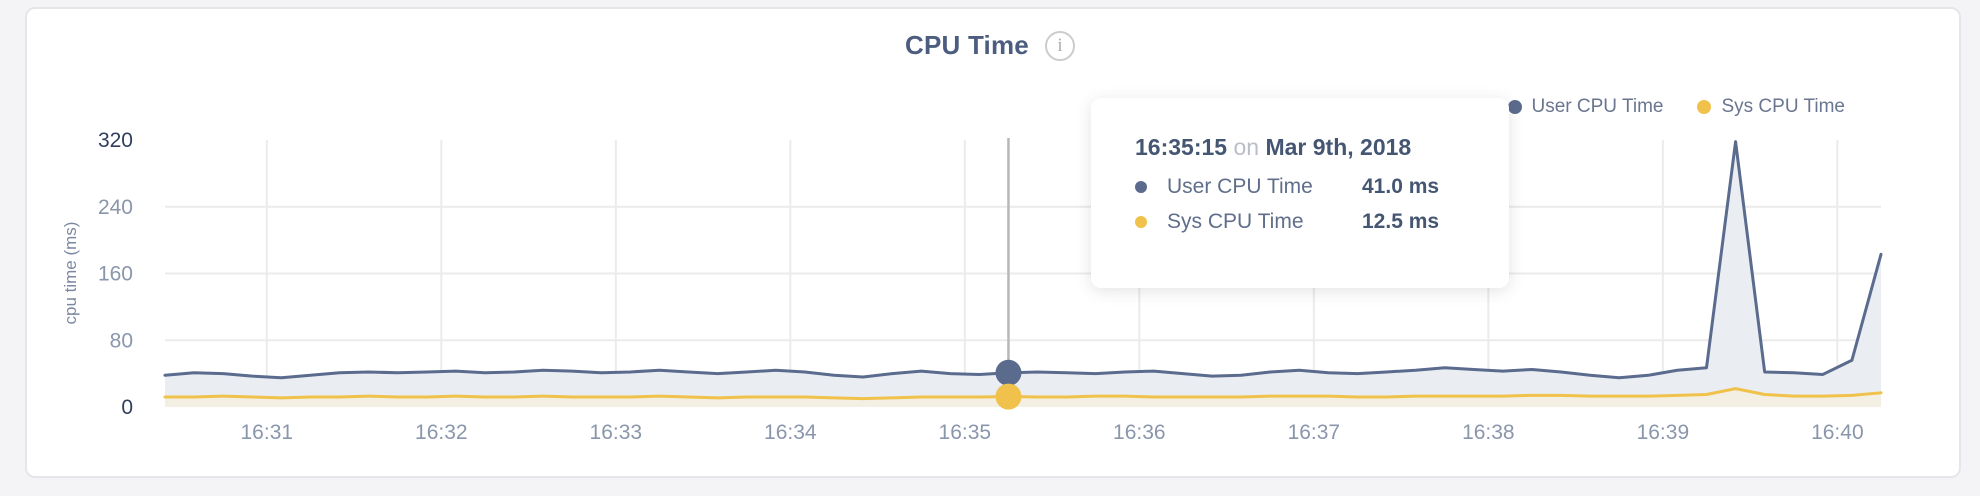 The height and width of the screenshot is (496, 1980). Describe the element at coordinates (115, 274) in the screenshot. I see `y-tick-label: 160` at that location.